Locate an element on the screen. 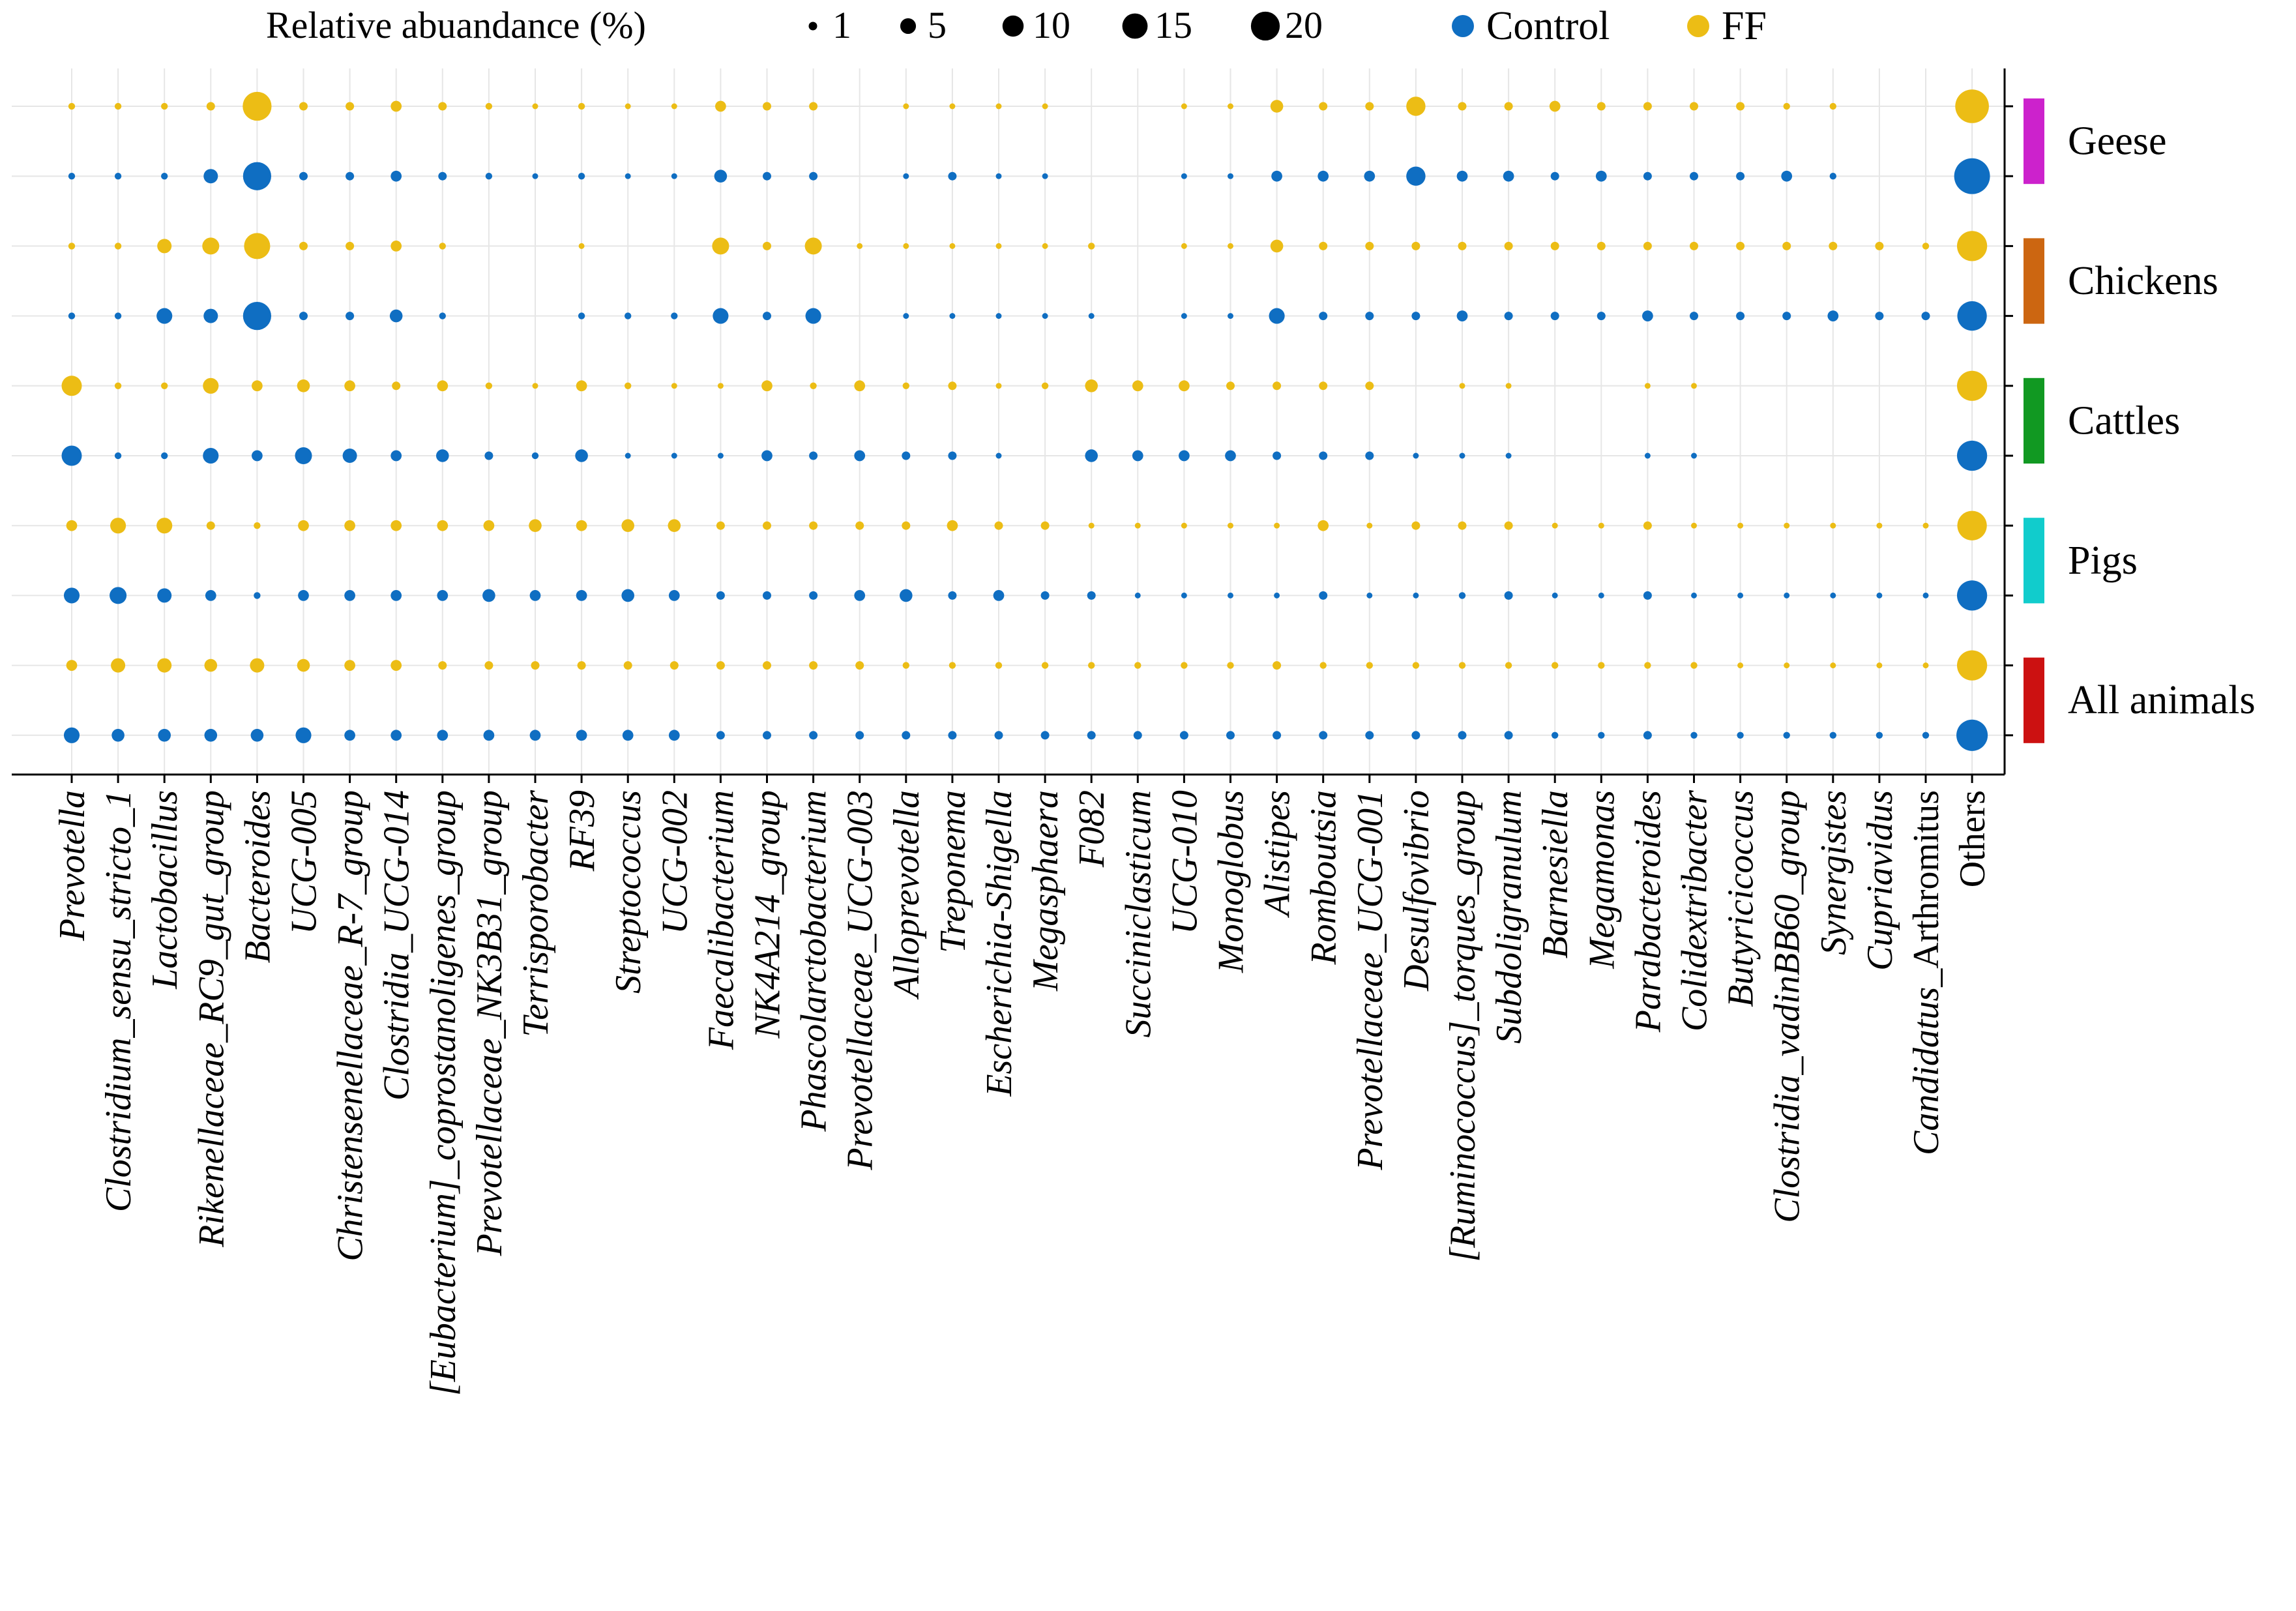 The image size is (2296, 1611). bubble-pigs-control-alloprevotella is located at coordinates (906, 596).